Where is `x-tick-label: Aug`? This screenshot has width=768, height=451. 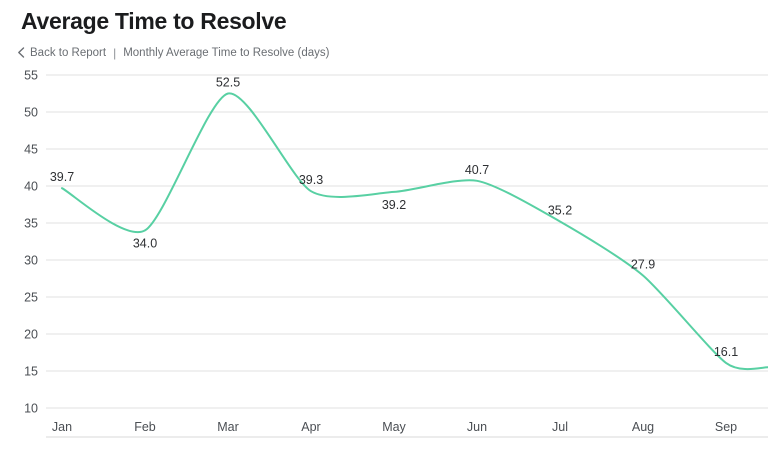
x-tick-label: Aug is located at coordinates (643, 427).